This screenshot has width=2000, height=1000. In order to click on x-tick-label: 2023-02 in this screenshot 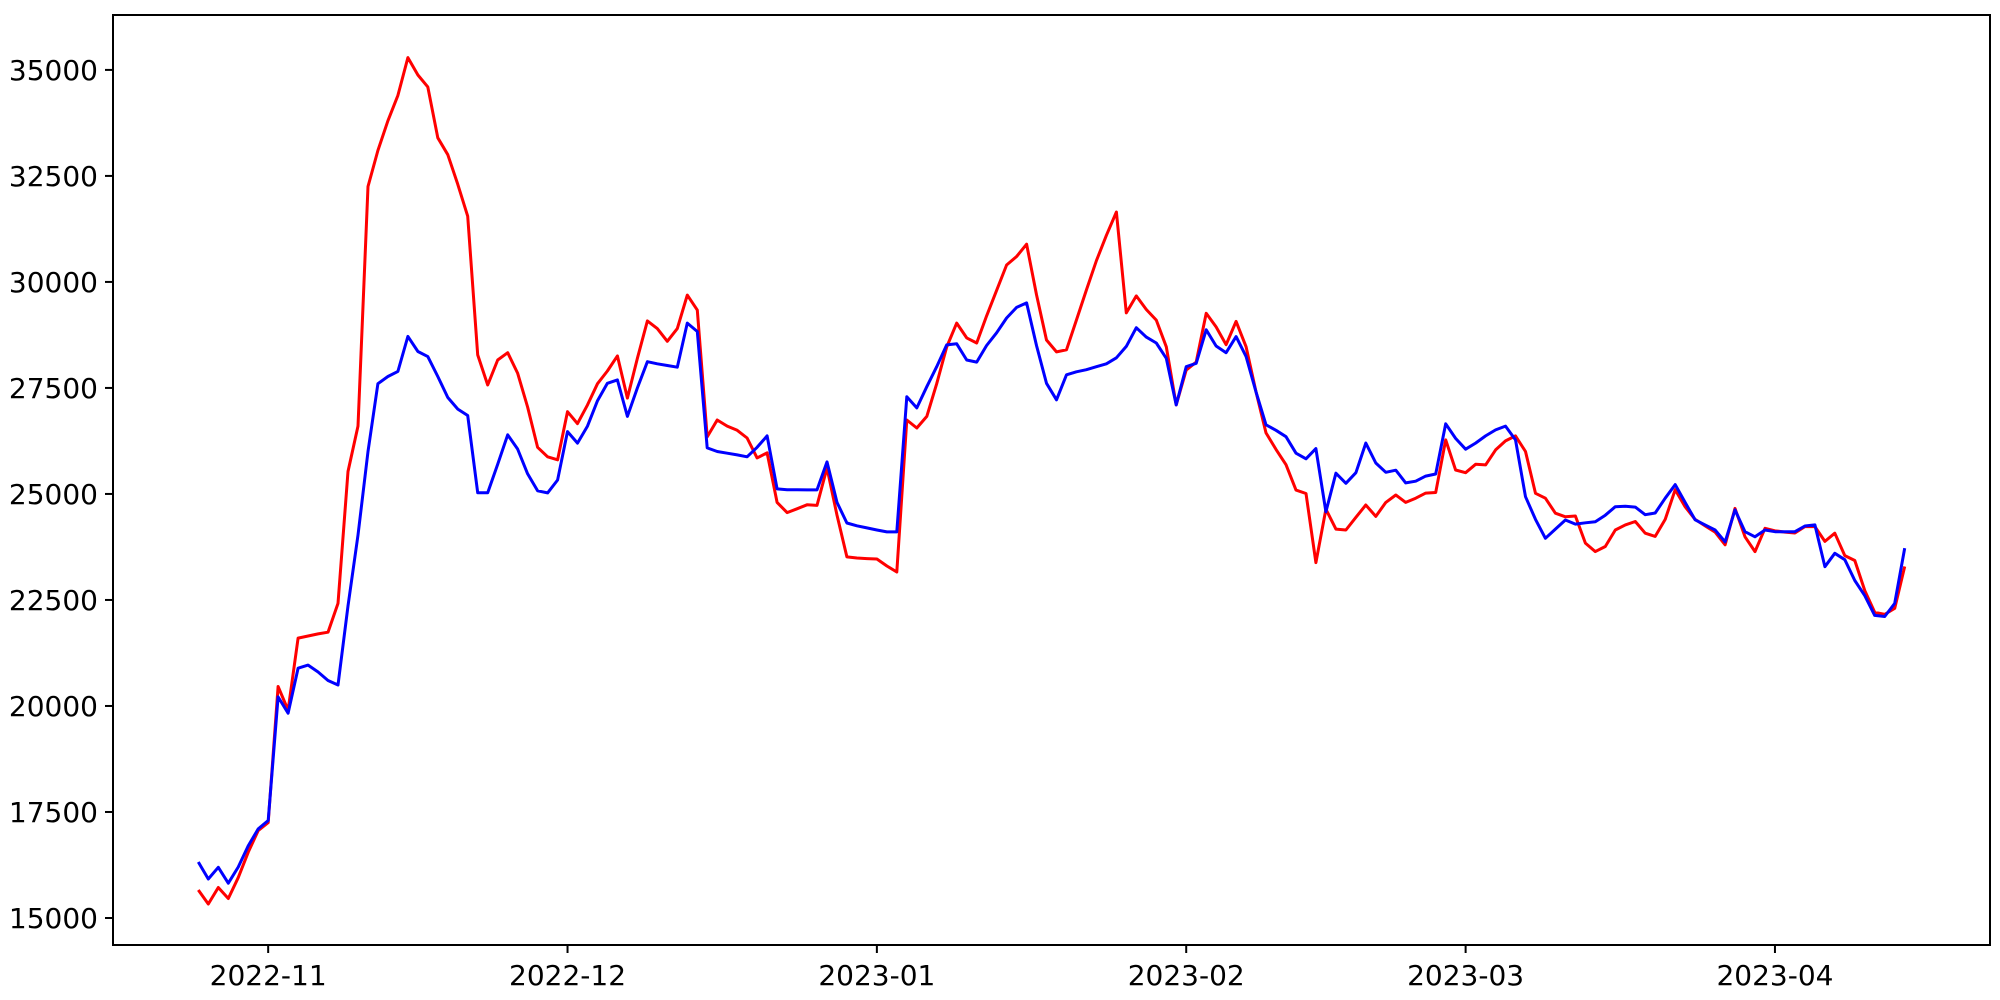, I will do `click(1186, 975)`.